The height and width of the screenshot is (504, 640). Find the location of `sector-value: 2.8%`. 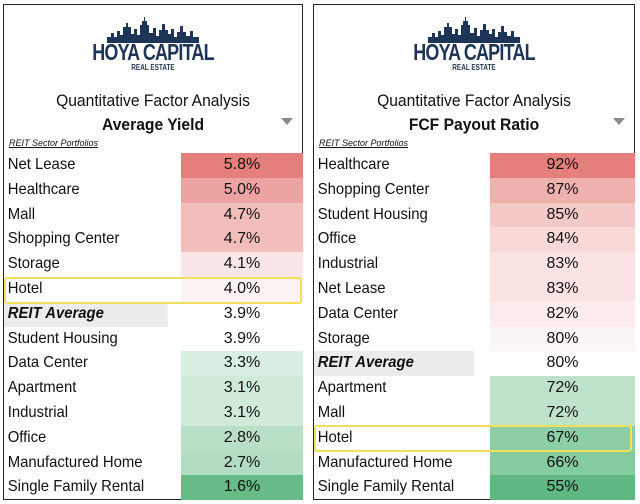

sector-value: 2.8% is located at coordinates (242, 438).